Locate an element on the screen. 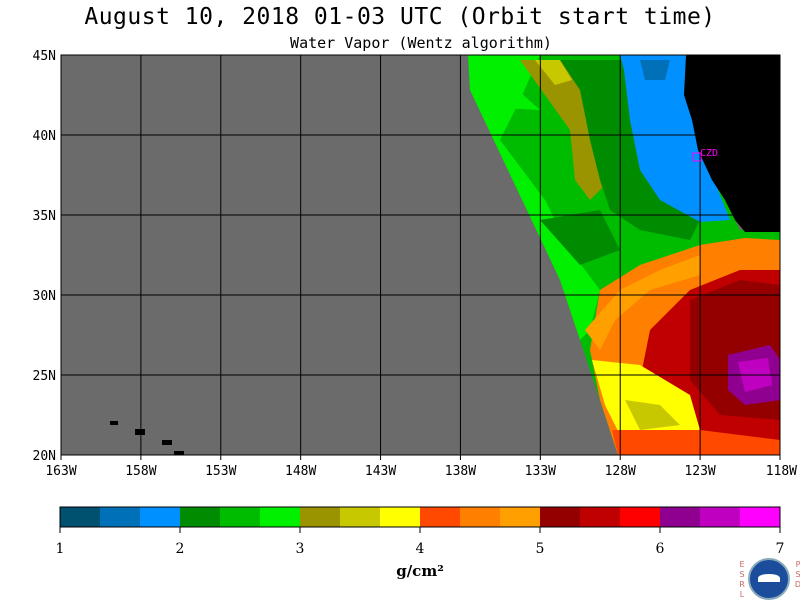 The width and height of the screenshot is (800, 600). swath-yellow-olive is located at coordinates (553, 72).